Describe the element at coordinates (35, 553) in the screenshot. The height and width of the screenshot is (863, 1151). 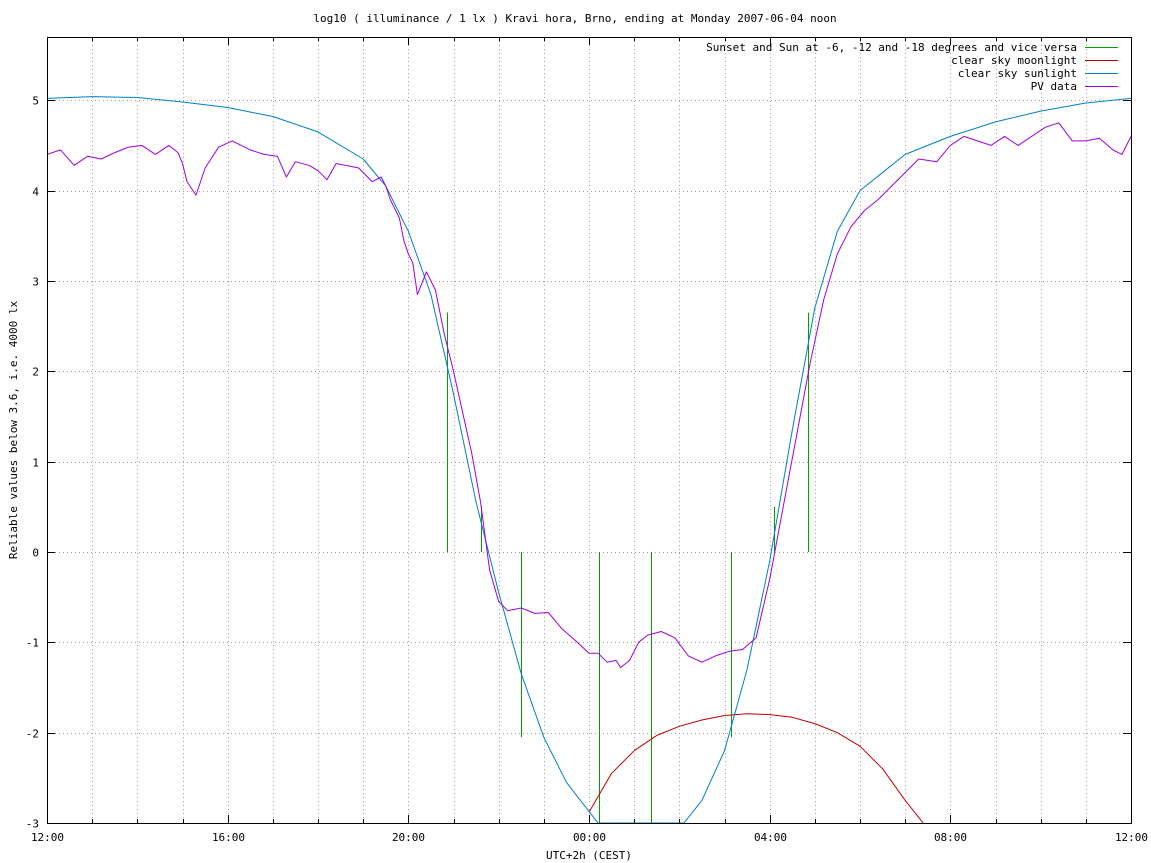
I see `y-tick-label: 0` at that location.